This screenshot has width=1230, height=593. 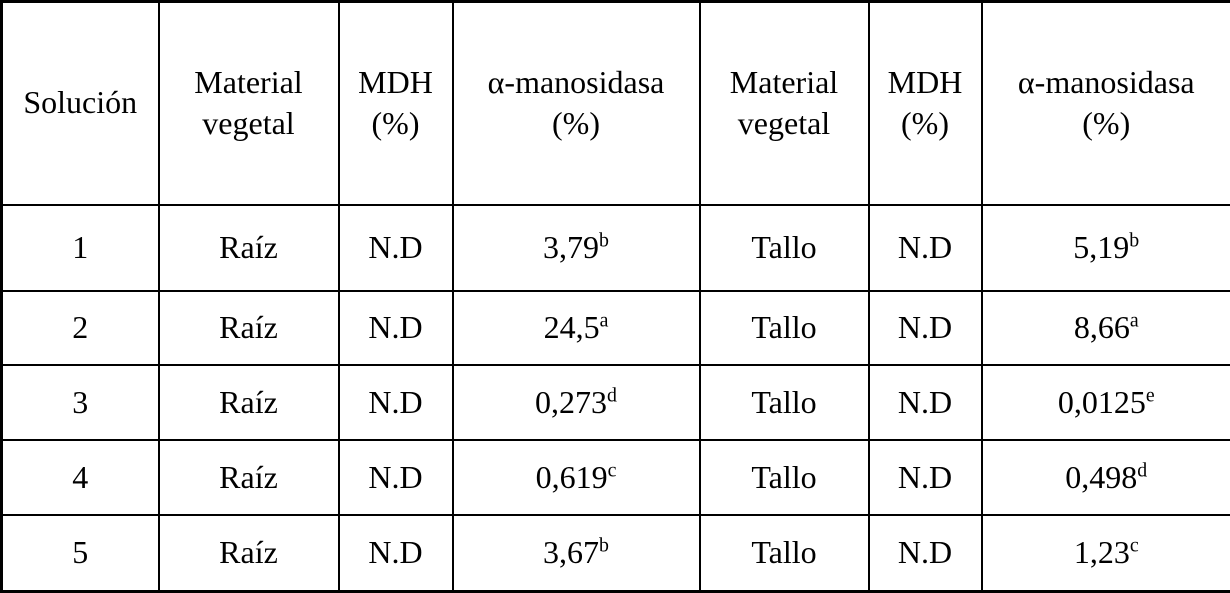 I want to click on cell-manosidasa-1: 24,5a, so click(x=576, y=328).